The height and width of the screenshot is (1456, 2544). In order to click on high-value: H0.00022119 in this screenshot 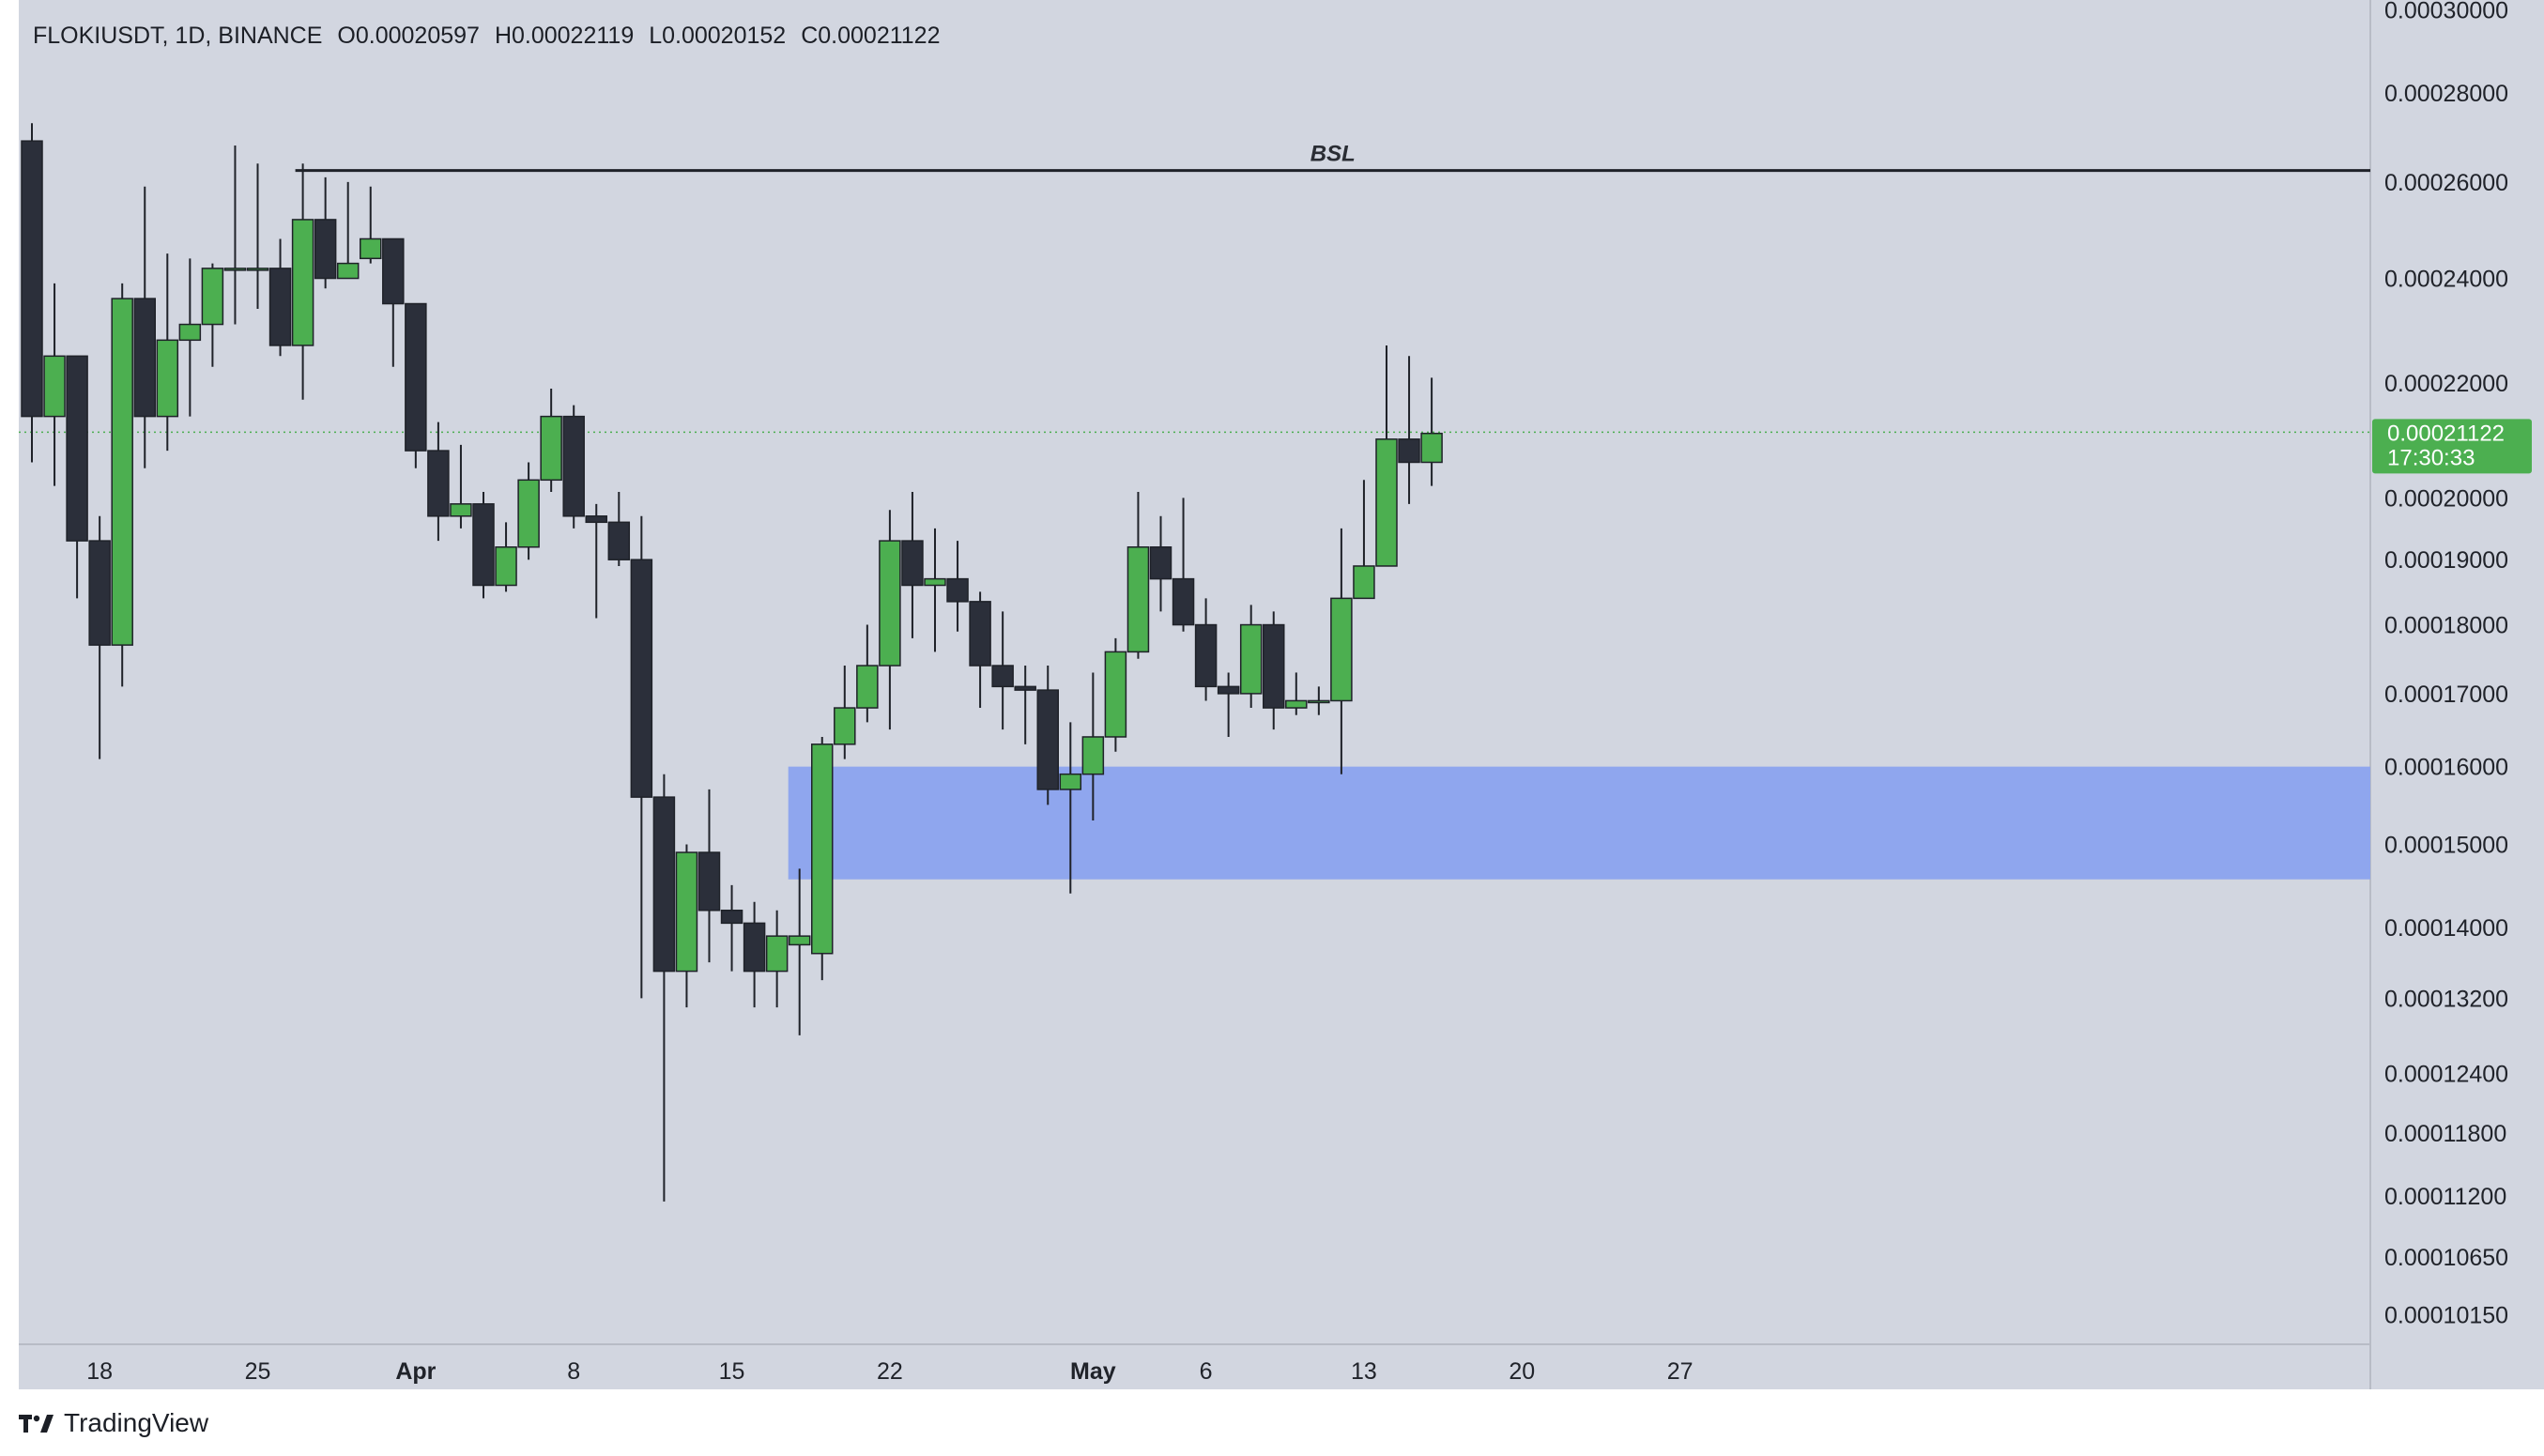, I will do `click(564, 36)`.